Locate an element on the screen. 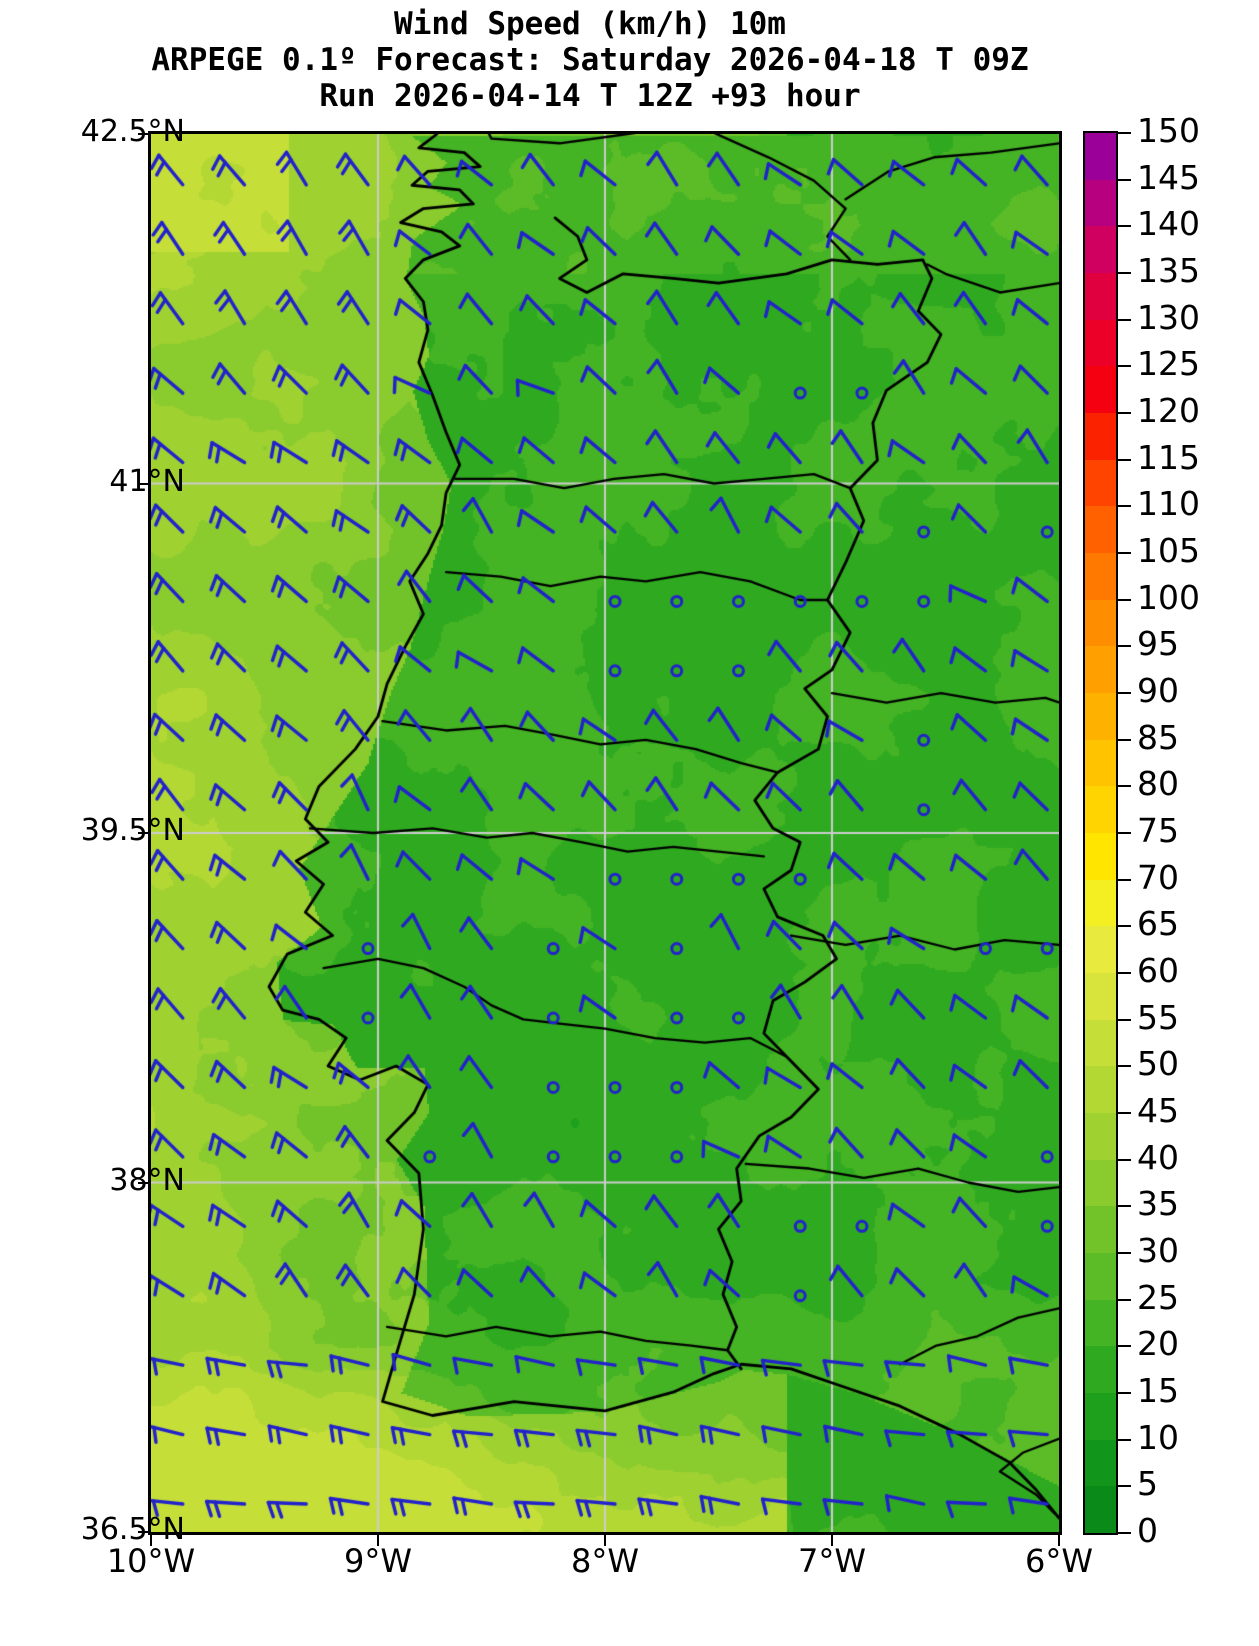 This screenshot has height=1646, width=1259. longitude-tick-label: 8°W is located at coordinates (605, 1561).